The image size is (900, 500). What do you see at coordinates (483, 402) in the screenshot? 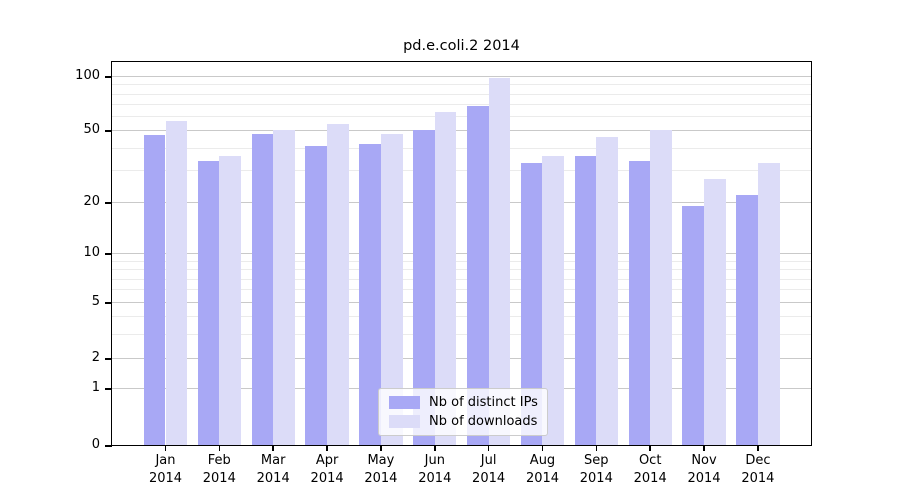
I see `legend-label-distinct-ips: Nb of distinct IPs` at bounding box center [483, 402].